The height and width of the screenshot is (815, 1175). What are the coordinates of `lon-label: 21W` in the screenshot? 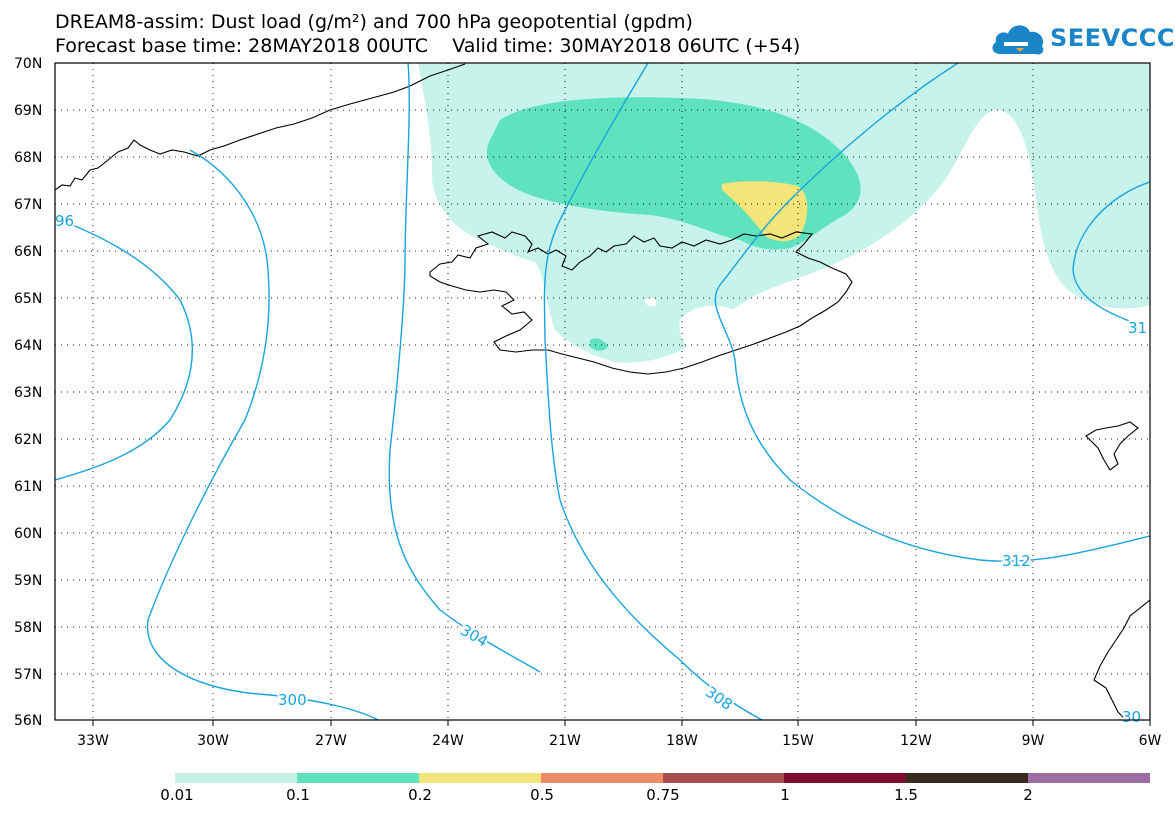 It's located at (565, 741).